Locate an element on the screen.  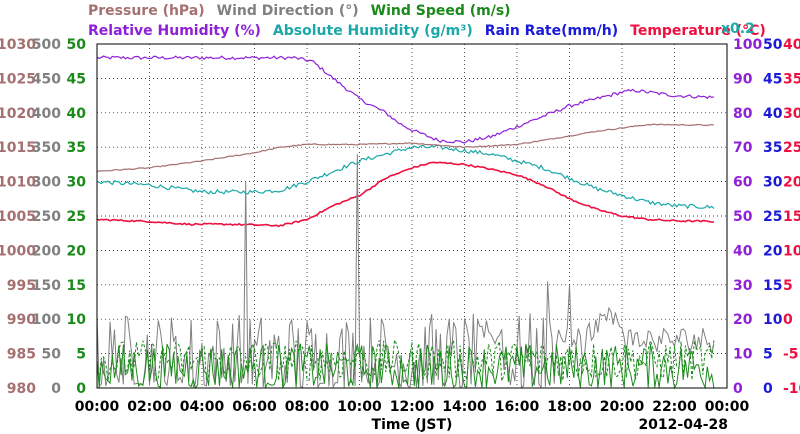
ytick-pressure: 1020 is located at coordinates (18, 114).